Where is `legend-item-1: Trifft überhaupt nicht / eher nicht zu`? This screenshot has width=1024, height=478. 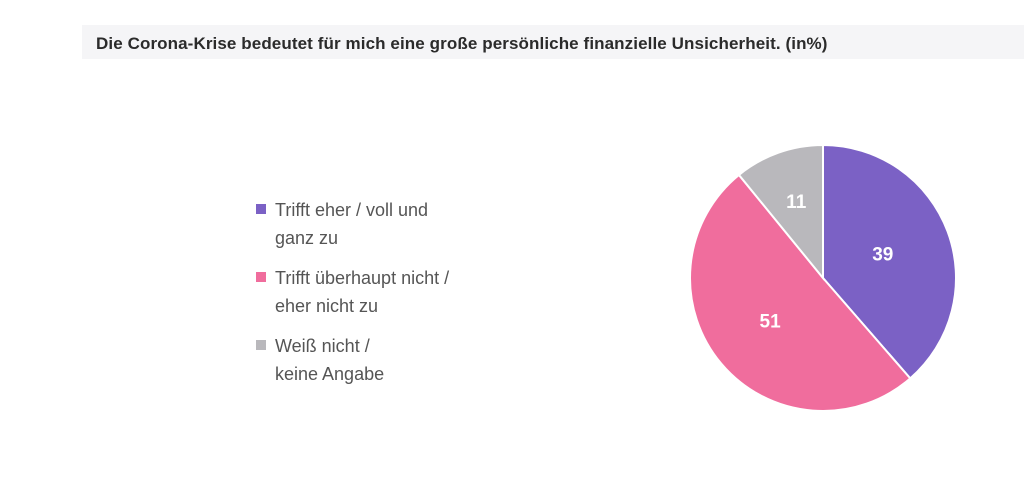
legend-item-1: Trifft überhaupt nicht / eher nicht zu is located at coordinates (386, 292).